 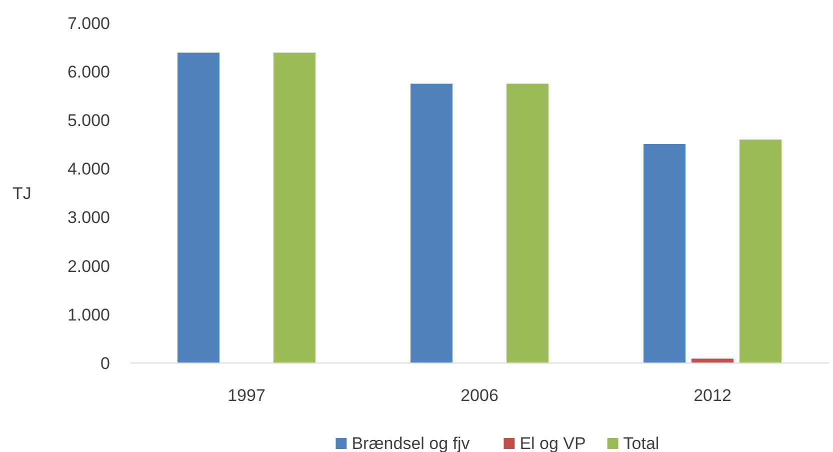 I want to click on y-axis-title: TJ, so click(x=22, y=193).